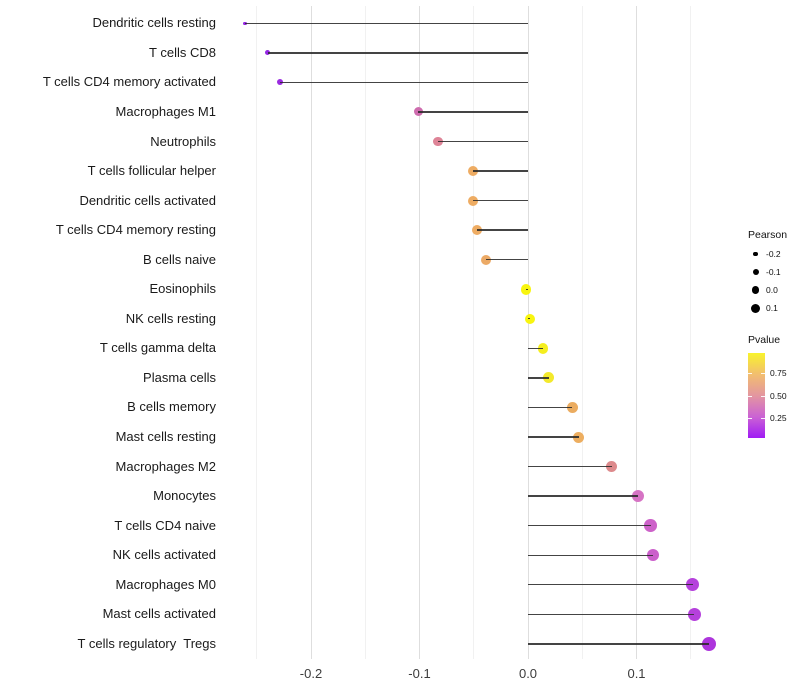  I want to click on pvalue-legend-label: 0.25, so click(778, 418).